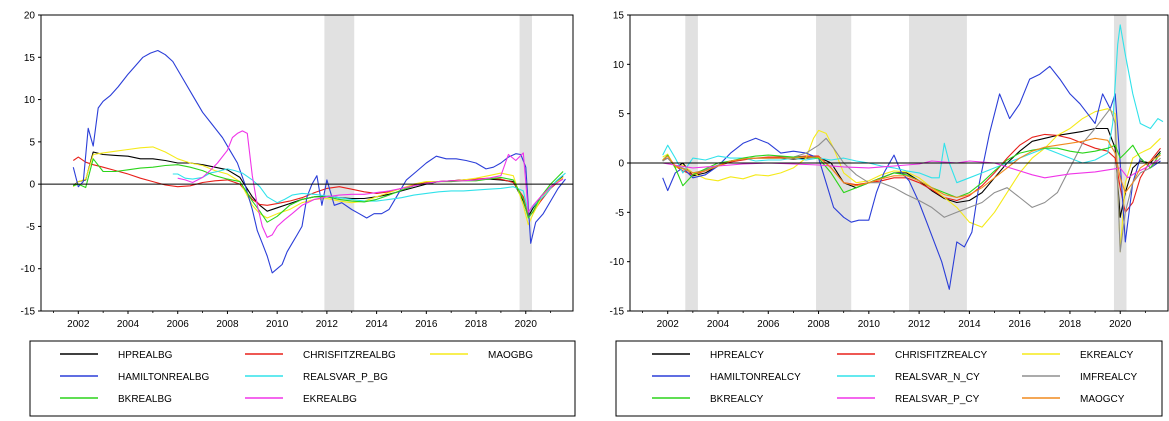  What do you see at coordinates (30, 16) in the screenshot?
I see `y-tick-label: 20` at bounding box center [30, 16].